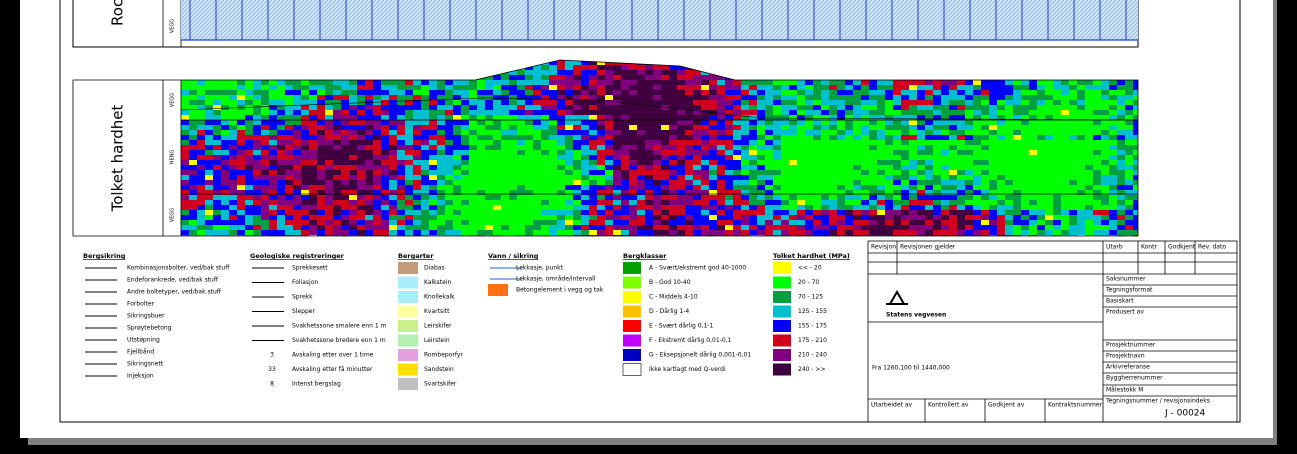  What do you see at coordinates (272, 384) in the screenshot?
I see `legend-symbol: 8` at bounding box center [272, 384].